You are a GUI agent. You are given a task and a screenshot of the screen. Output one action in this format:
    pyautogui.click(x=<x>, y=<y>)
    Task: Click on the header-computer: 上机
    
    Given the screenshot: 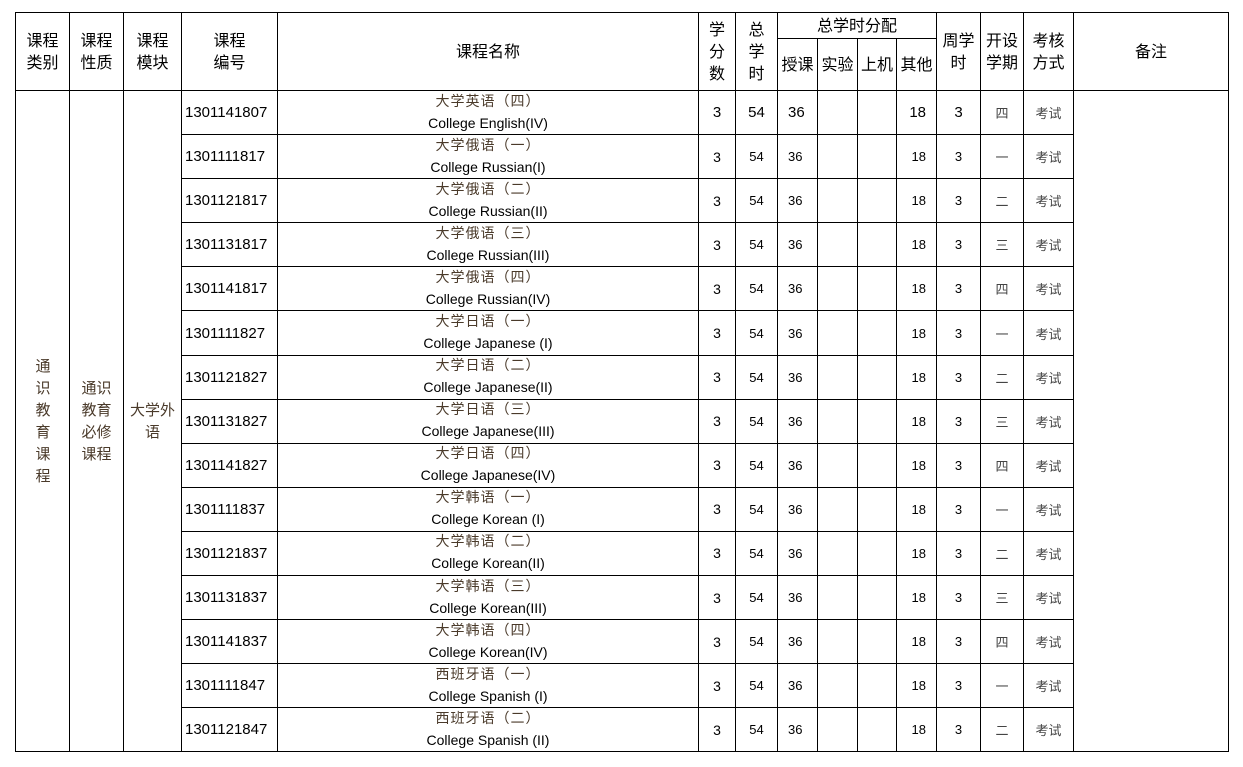 What is the action you would take?
    pyautogui.click(x=877, y=64)
    